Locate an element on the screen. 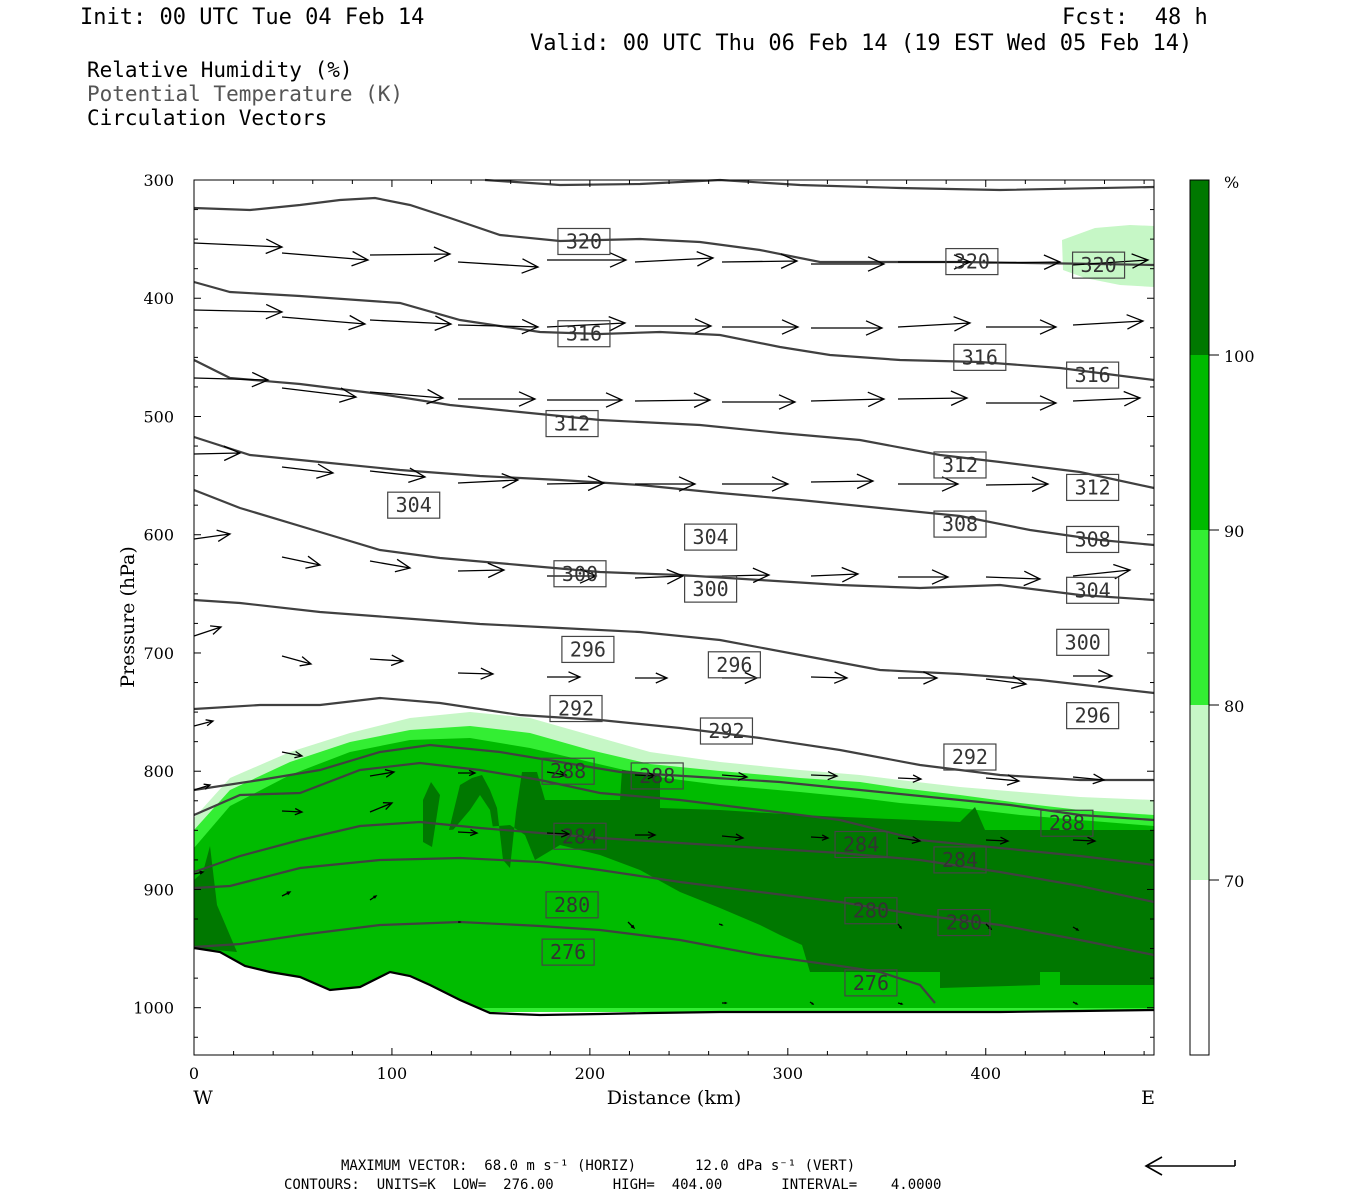 This screenshot has height=1200, width=1350. contour-label: 292 is located at coordinates (576, 708).